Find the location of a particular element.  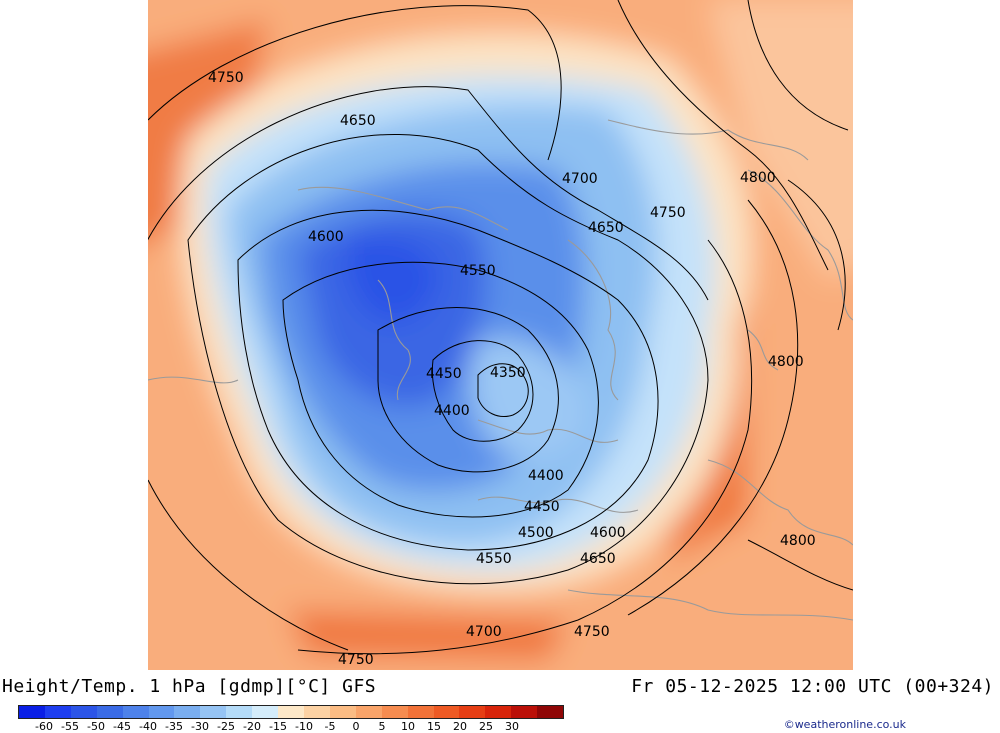

legend-tick: -55 is located at coordinates (70, 726).